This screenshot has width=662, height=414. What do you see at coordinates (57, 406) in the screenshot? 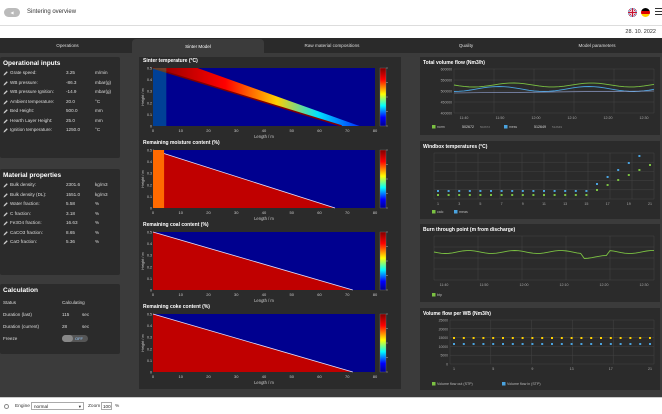
I see `engine-select: normal ▾` at bounding box center [57, 406].